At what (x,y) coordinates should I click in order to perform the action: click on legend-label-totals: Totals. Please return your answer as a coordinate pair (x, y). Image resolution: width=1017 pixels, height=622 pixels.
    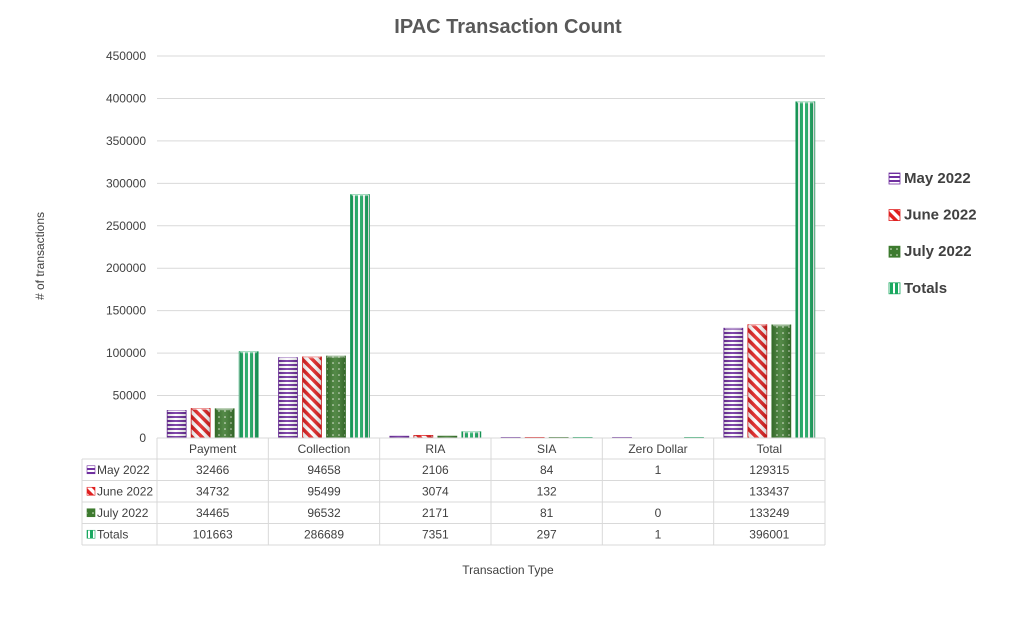
    Looking at the image, I should click on (925, 288).